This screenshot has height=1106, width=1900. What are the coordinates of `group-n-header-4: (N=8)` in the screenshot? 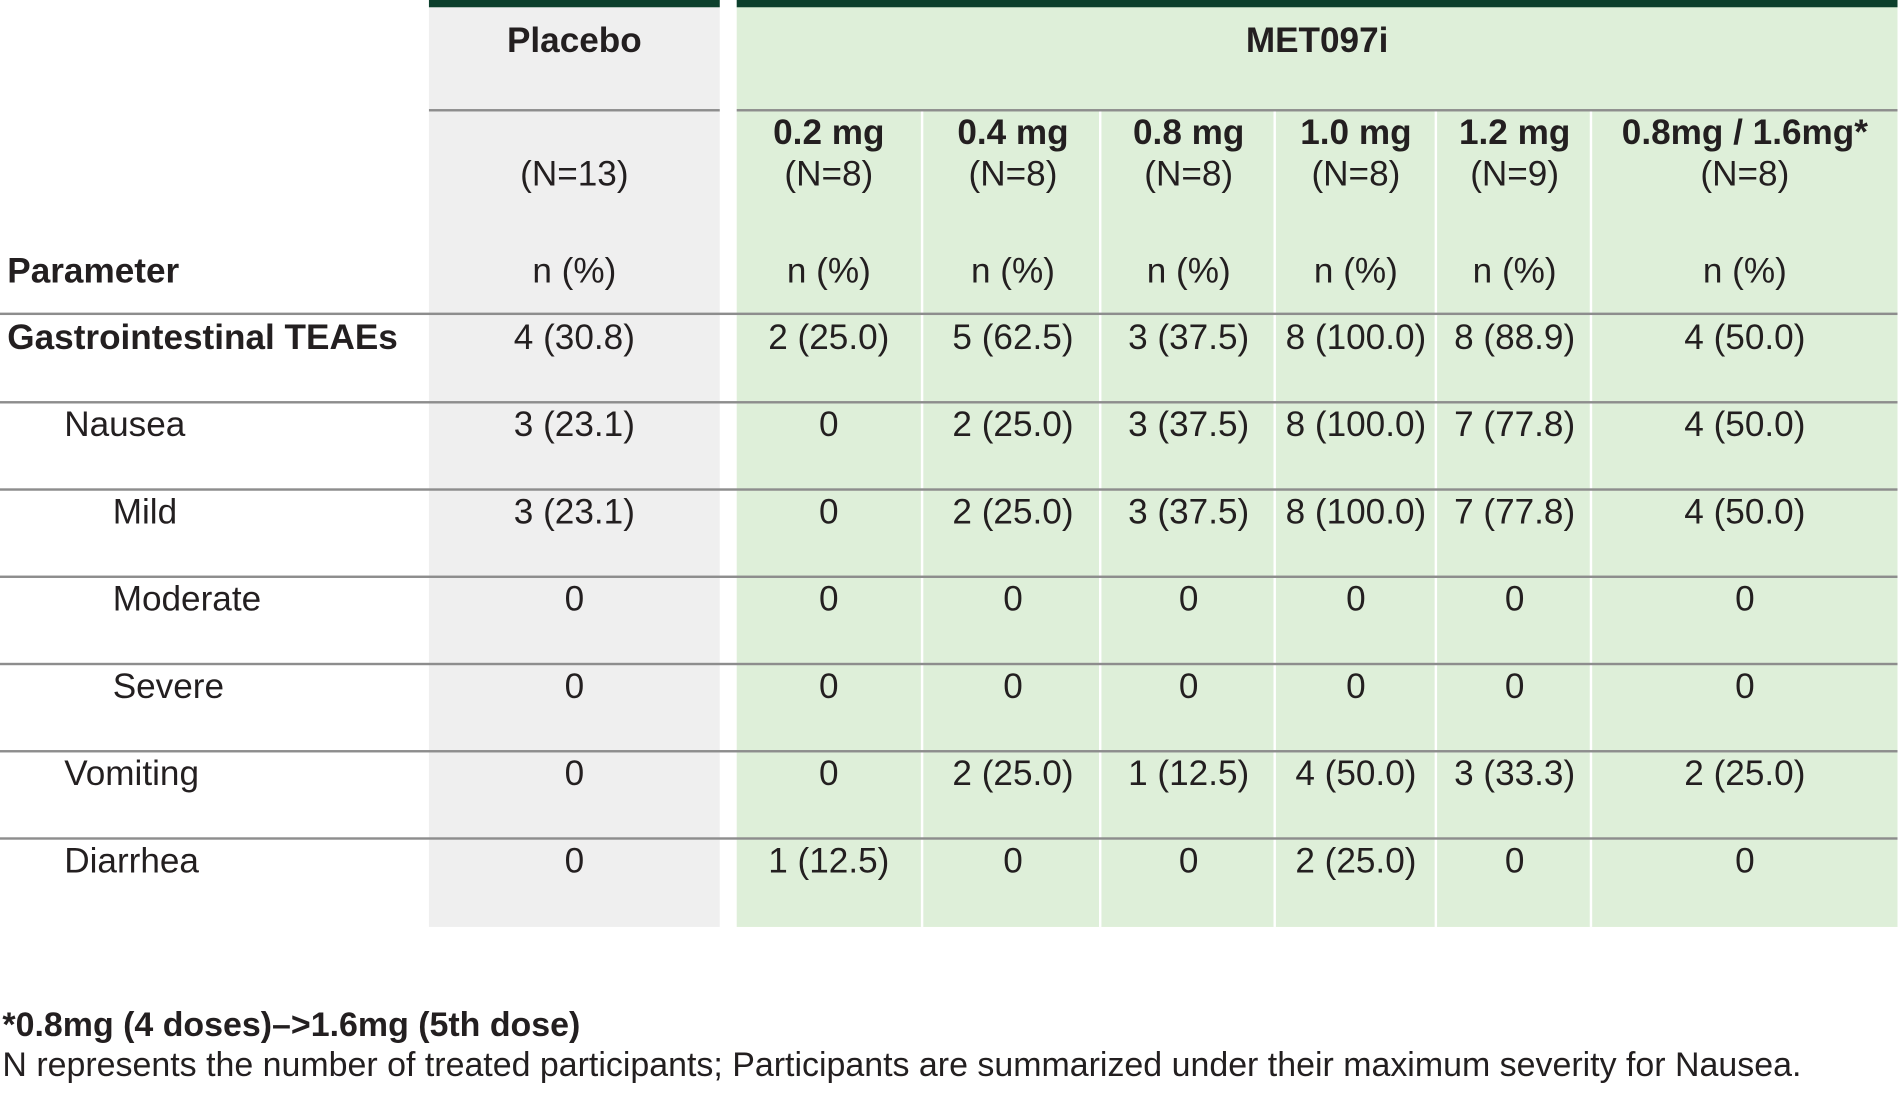 It's located at (1356, 174).